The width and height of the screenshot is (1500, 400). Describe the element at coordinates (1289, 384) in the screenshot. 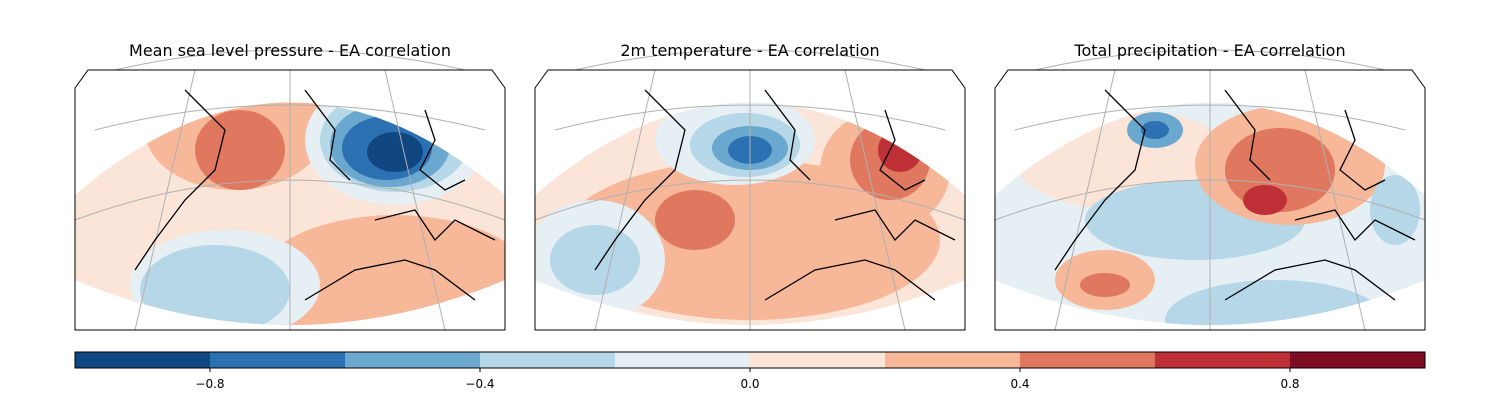

I see `tick-label: 0.8` at that location.